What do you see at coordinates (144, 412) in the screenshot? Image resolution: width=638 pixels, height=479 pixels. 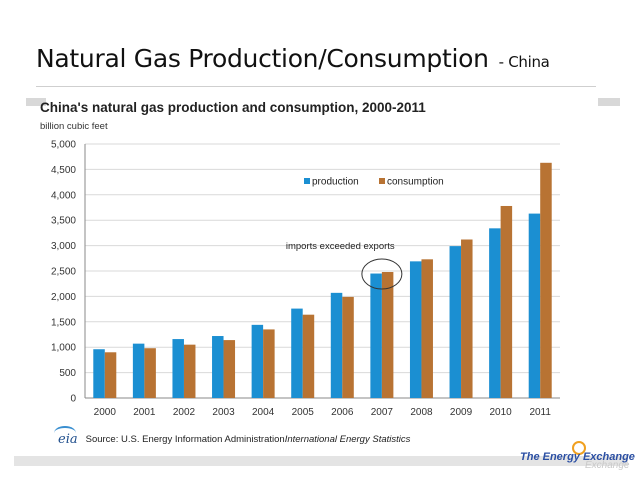 I see `x-tick-label: 2001` at bounding box center [144, 412].